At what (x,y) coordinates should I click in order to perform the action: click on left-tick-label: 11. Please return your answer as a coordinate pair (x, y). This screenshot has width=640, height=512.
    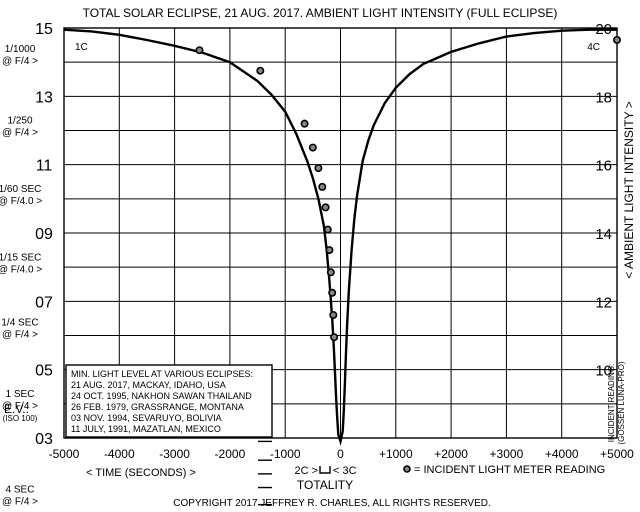
    Looking at the image, I should click on (44, 166).